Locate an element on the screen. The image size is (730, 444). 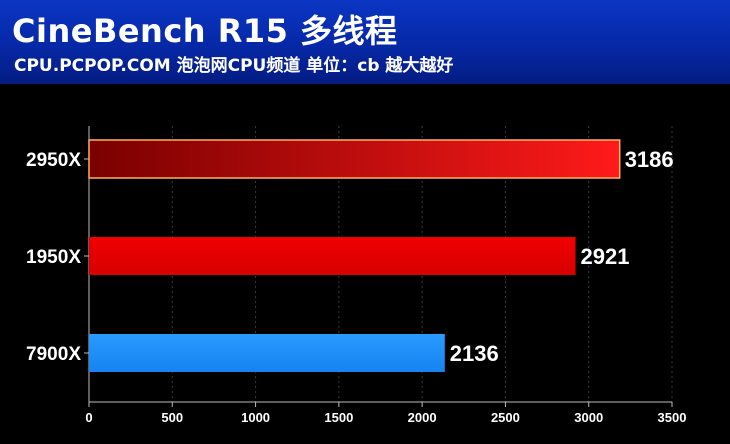
x-tick-label: 3500 is located at coordinates (672, 417).